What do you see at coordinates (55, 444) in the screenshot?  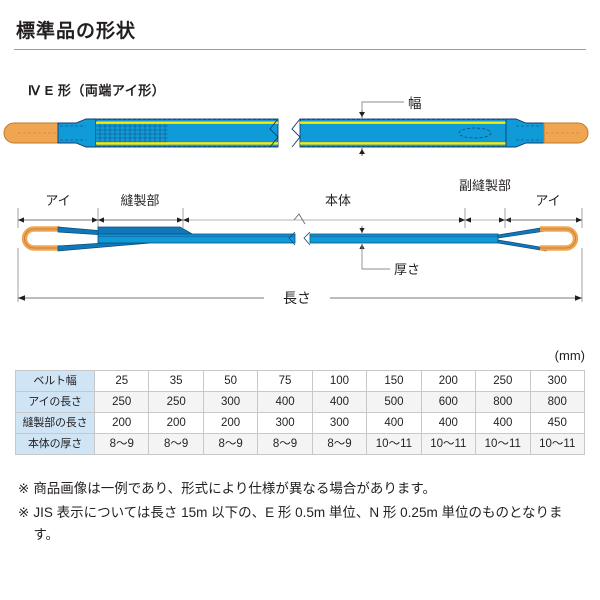 I see `row-header-body-thickness: 本体の厚さ` at bounding box center [55, 444].